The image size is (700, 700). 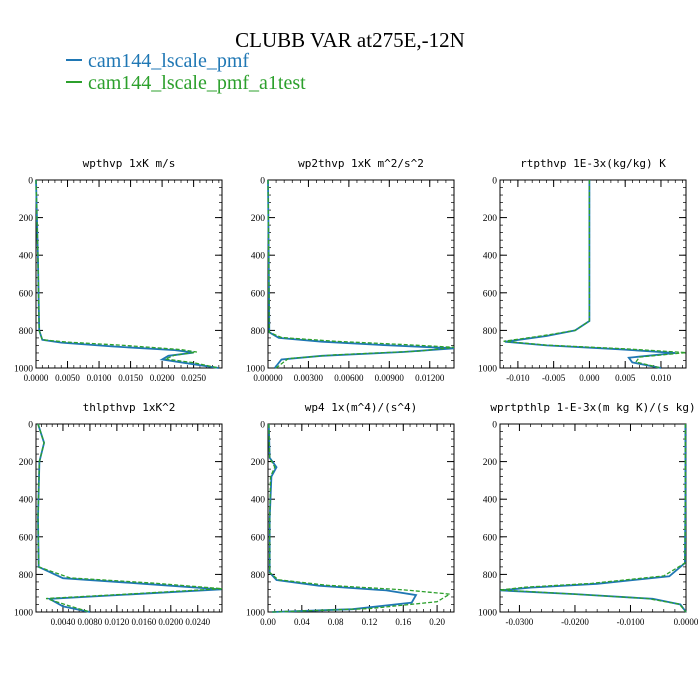 What do you see at coordinates (575, 622) in the screenshot?
I see `x-tick-label: -0.0200` at bounding box center [575, 622].